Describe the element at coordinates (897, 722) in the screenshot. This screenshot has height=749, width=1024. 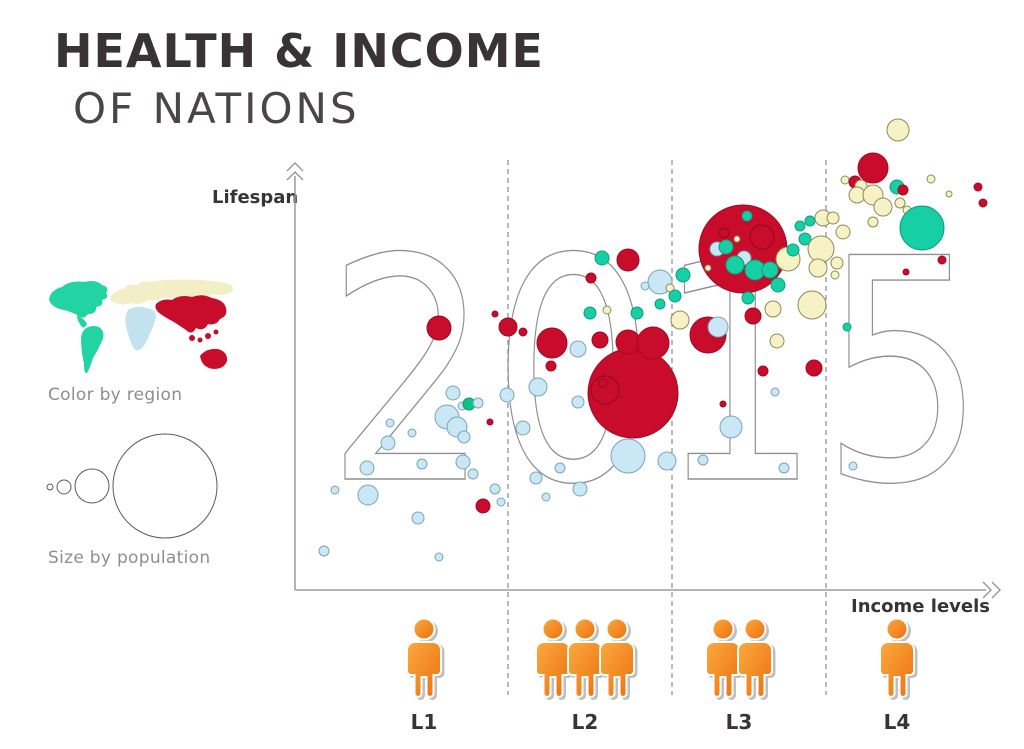
I see `income-level-label-l4: L4` at that location.